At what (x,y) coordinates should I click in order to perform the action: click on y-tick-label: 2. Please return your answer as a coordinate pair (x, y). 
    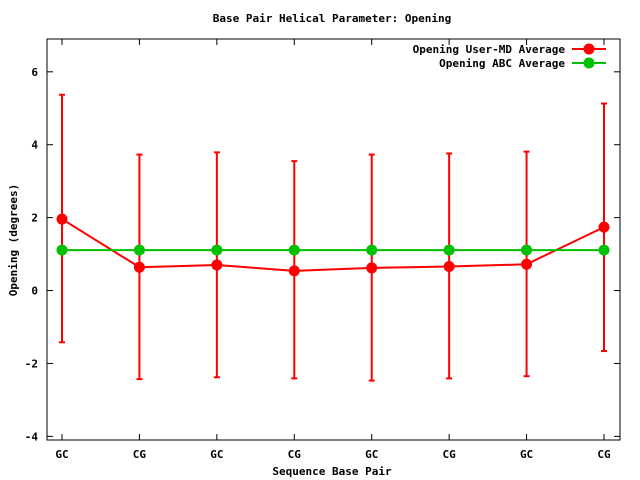
    Looking at the image, I should click on (34, 218).